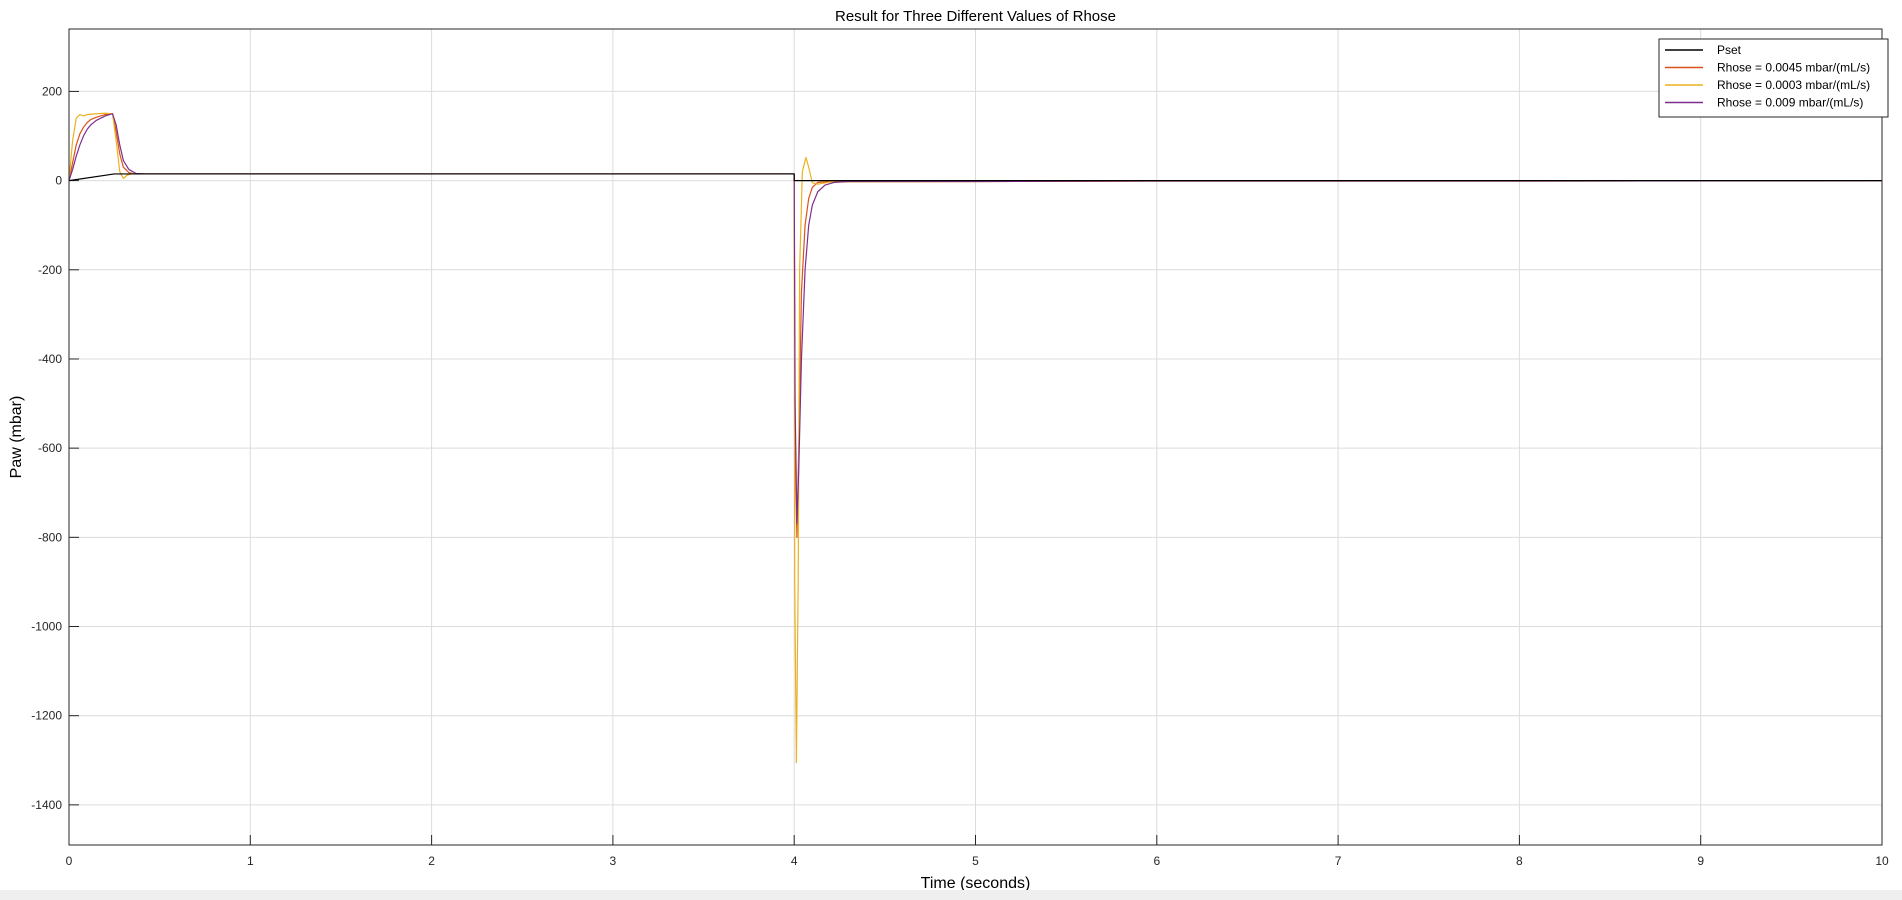 Image resolution: width=1902 pixels, height=900 pixels. What do you see at coordinates (1793, 68) in the screenshot?
I see `legend-label-1: Rhose = 0.0045 mbar/(mL/s)` at bounding box center [1793, 68].